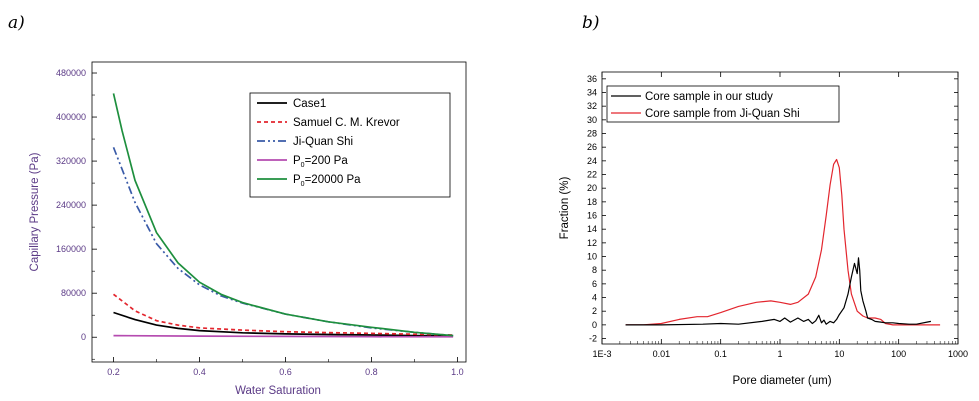  I want to click on chart-b-x-axis-title: Pore diameter (um), so click(781, 381).